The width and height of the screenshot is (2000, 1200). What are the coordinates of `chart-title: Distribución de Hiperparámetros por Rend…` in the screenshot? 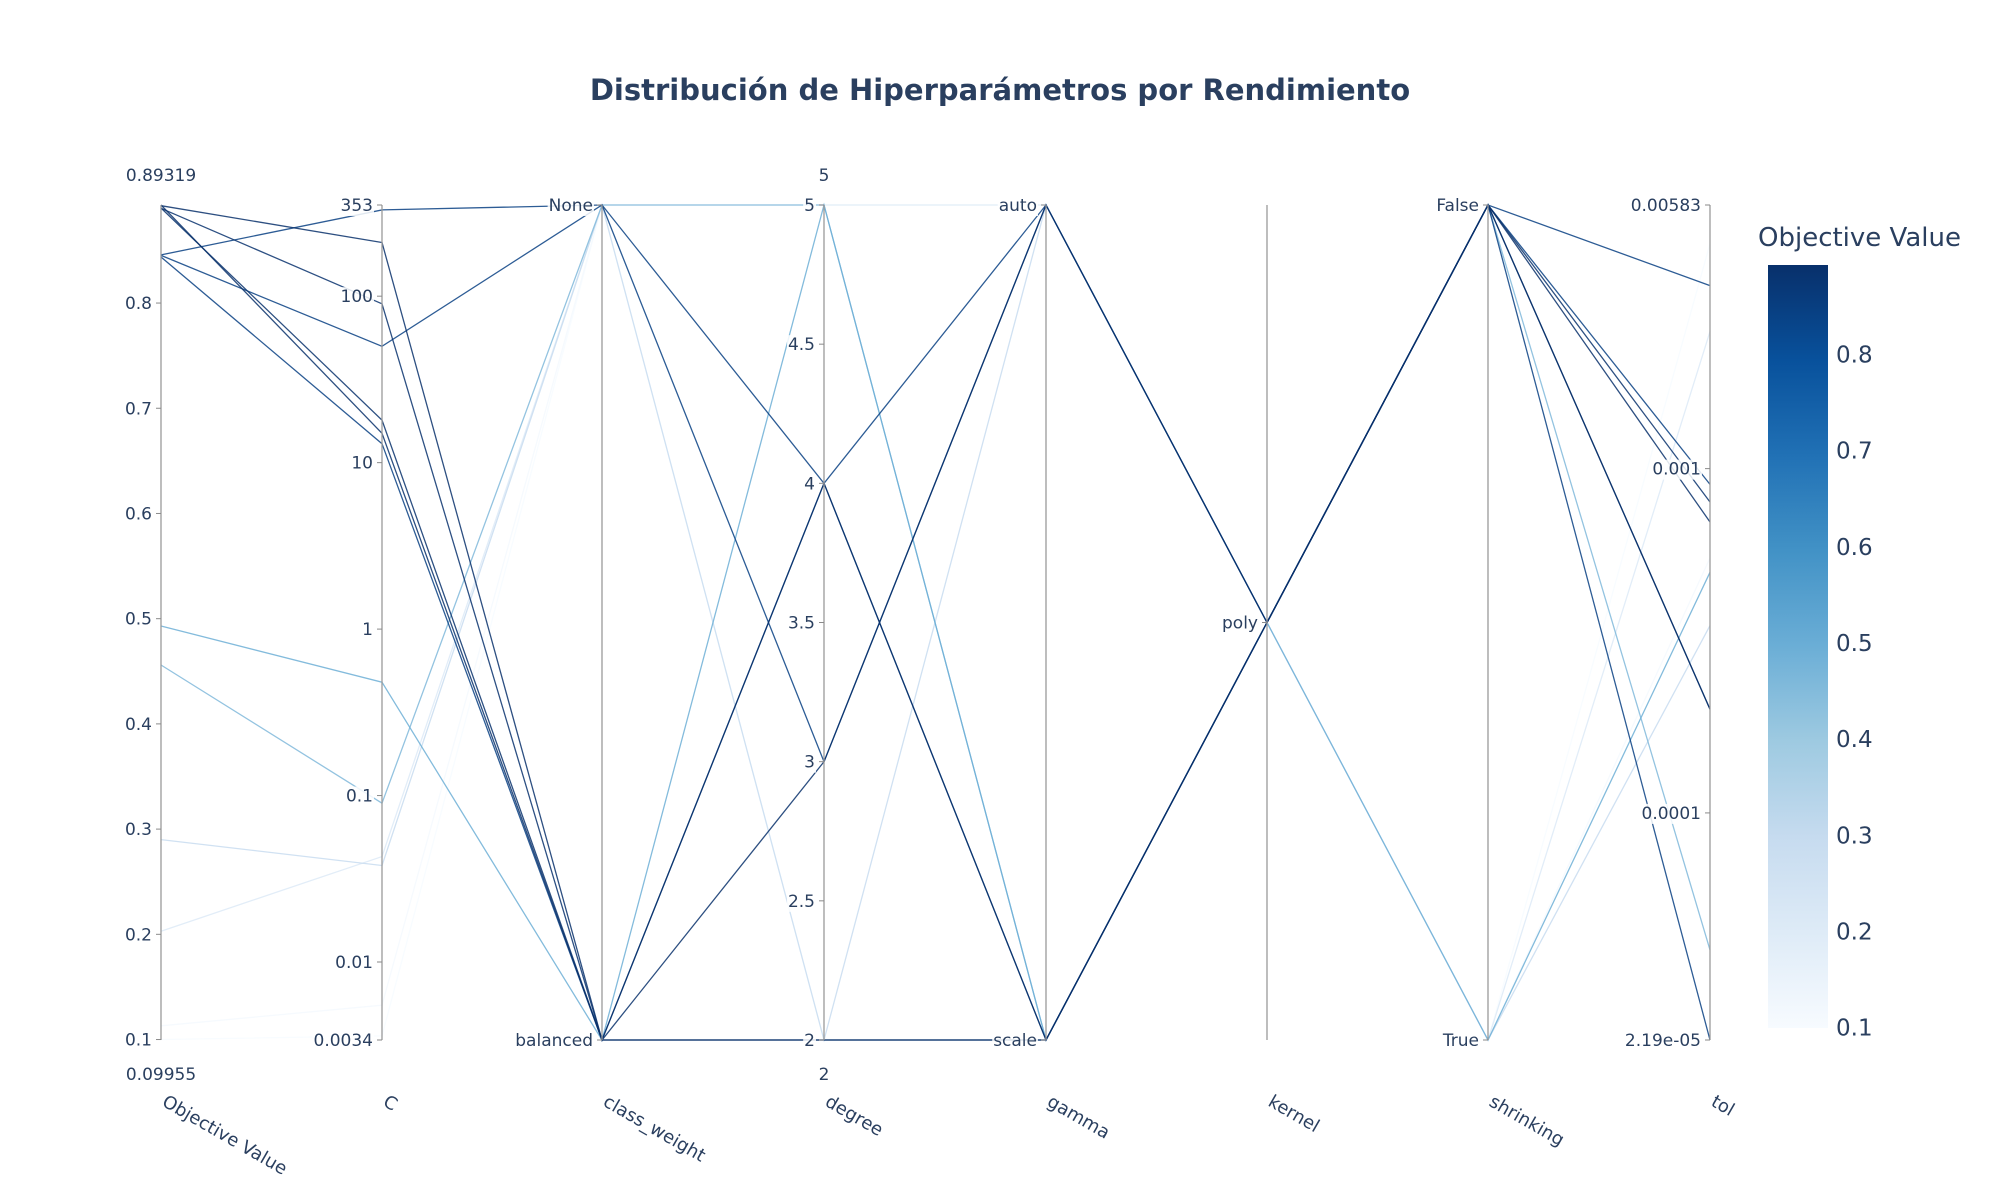 It's located at (1000, 90).